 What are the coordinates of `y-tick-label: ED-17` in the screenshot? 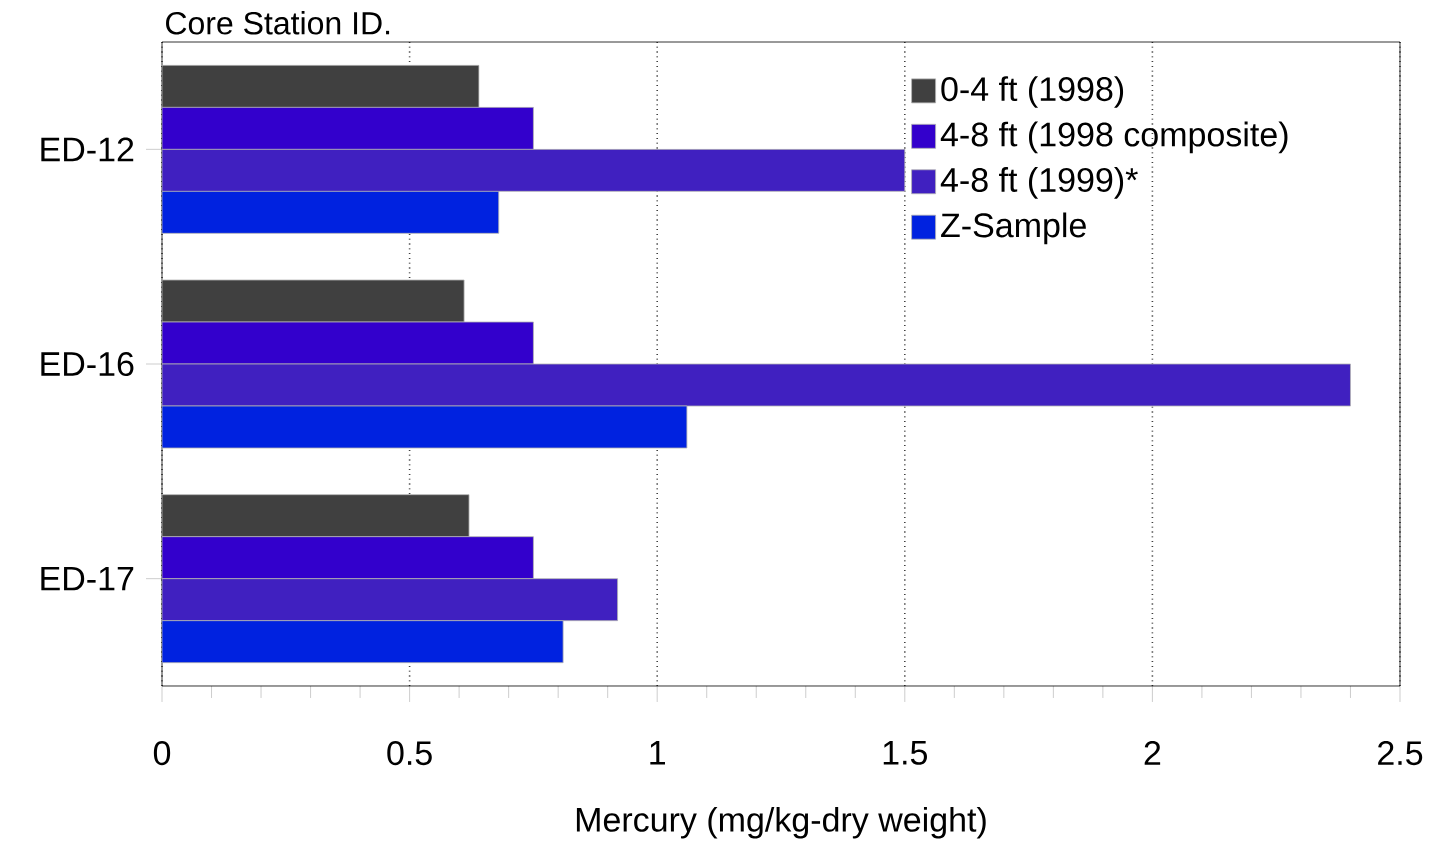 It's located at (87, 578).